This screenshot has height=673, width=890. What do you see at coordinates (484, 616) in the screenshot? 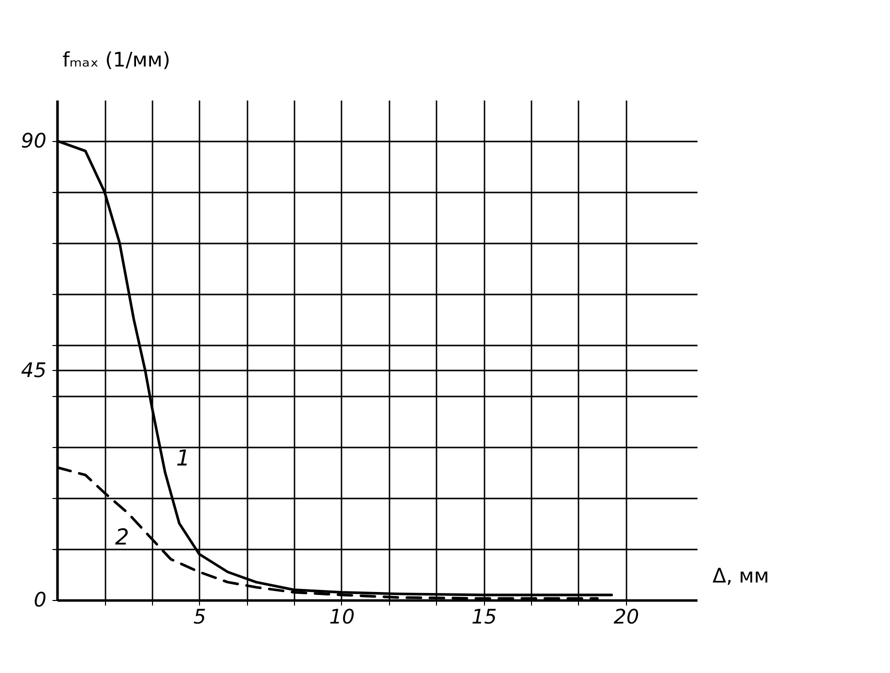
I see `x-tick-label: 15` at bounding box center [484, 616].